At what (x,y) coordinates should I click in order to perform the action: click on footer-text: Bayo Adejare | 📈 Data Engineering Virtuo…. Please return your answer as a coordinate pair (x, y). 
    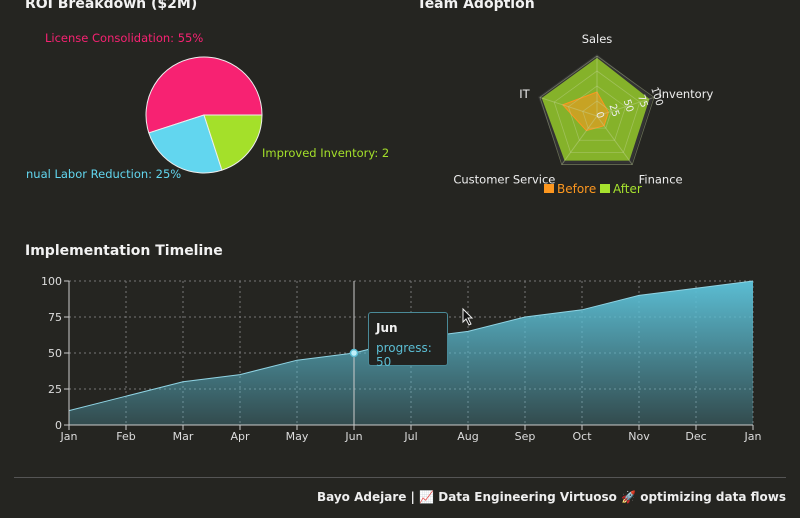
    Looking at the image, I should click on (551, 497).